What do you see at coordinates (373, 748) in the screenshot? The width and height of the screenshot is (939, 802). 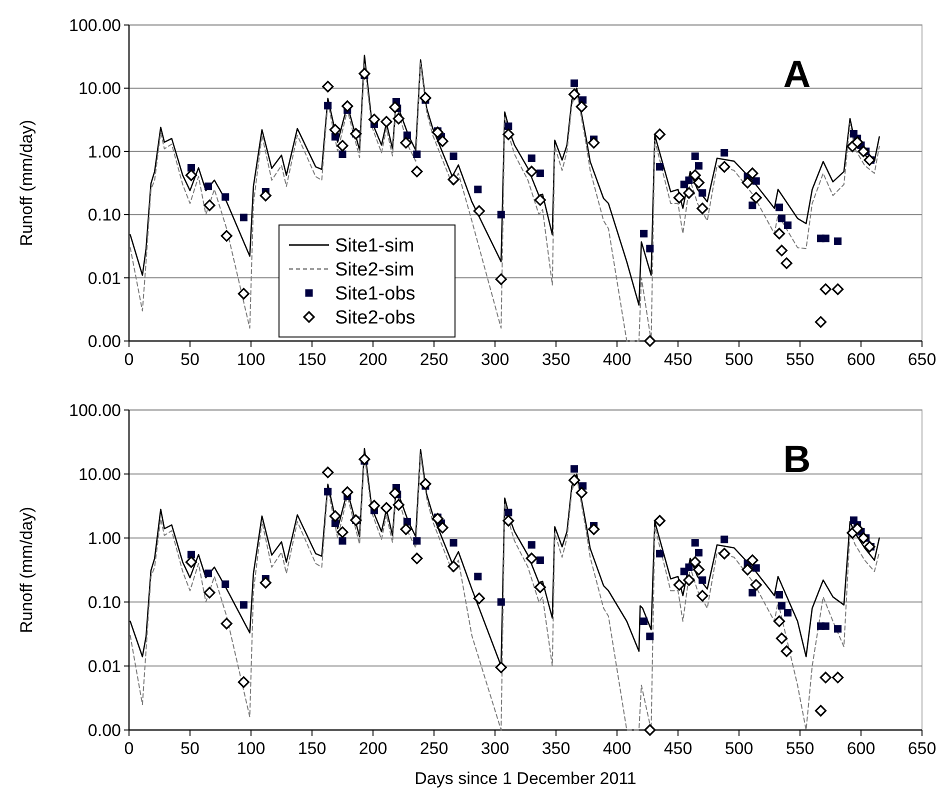 I see `x-tick-label: 200` at bounding box center [373, 748].